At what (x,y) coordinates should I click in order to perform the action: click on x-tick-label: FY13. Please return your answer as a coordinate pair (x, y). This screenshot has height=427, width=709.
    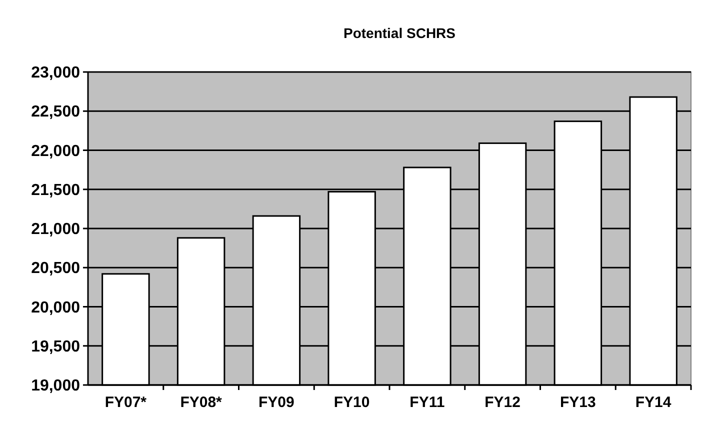
    Looking at the image, I should click on (578, 402).